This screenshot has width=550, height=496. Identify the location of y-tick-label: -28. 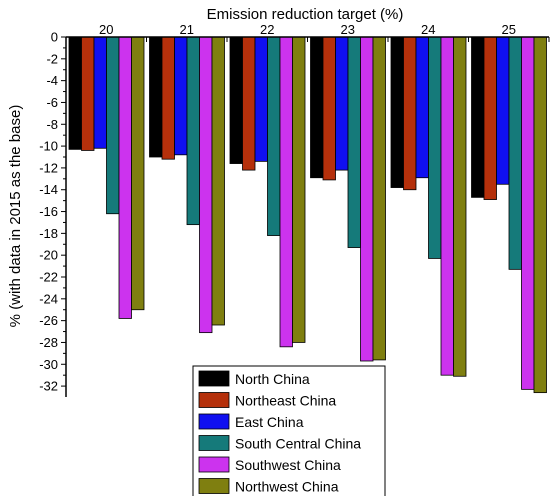
(48, 342).